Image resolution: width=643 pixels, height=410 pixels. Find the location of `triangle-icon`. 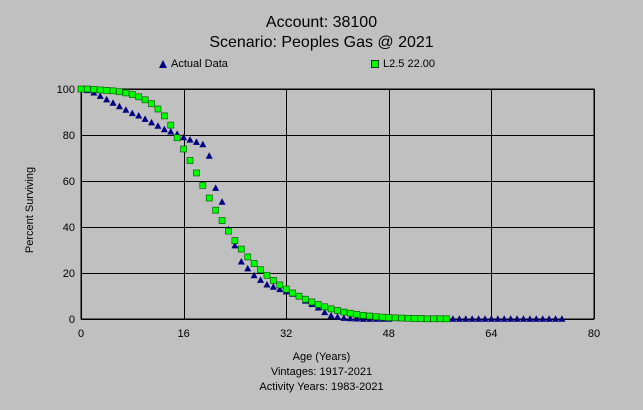

triangle-icon is located at coordinates (163, 64).